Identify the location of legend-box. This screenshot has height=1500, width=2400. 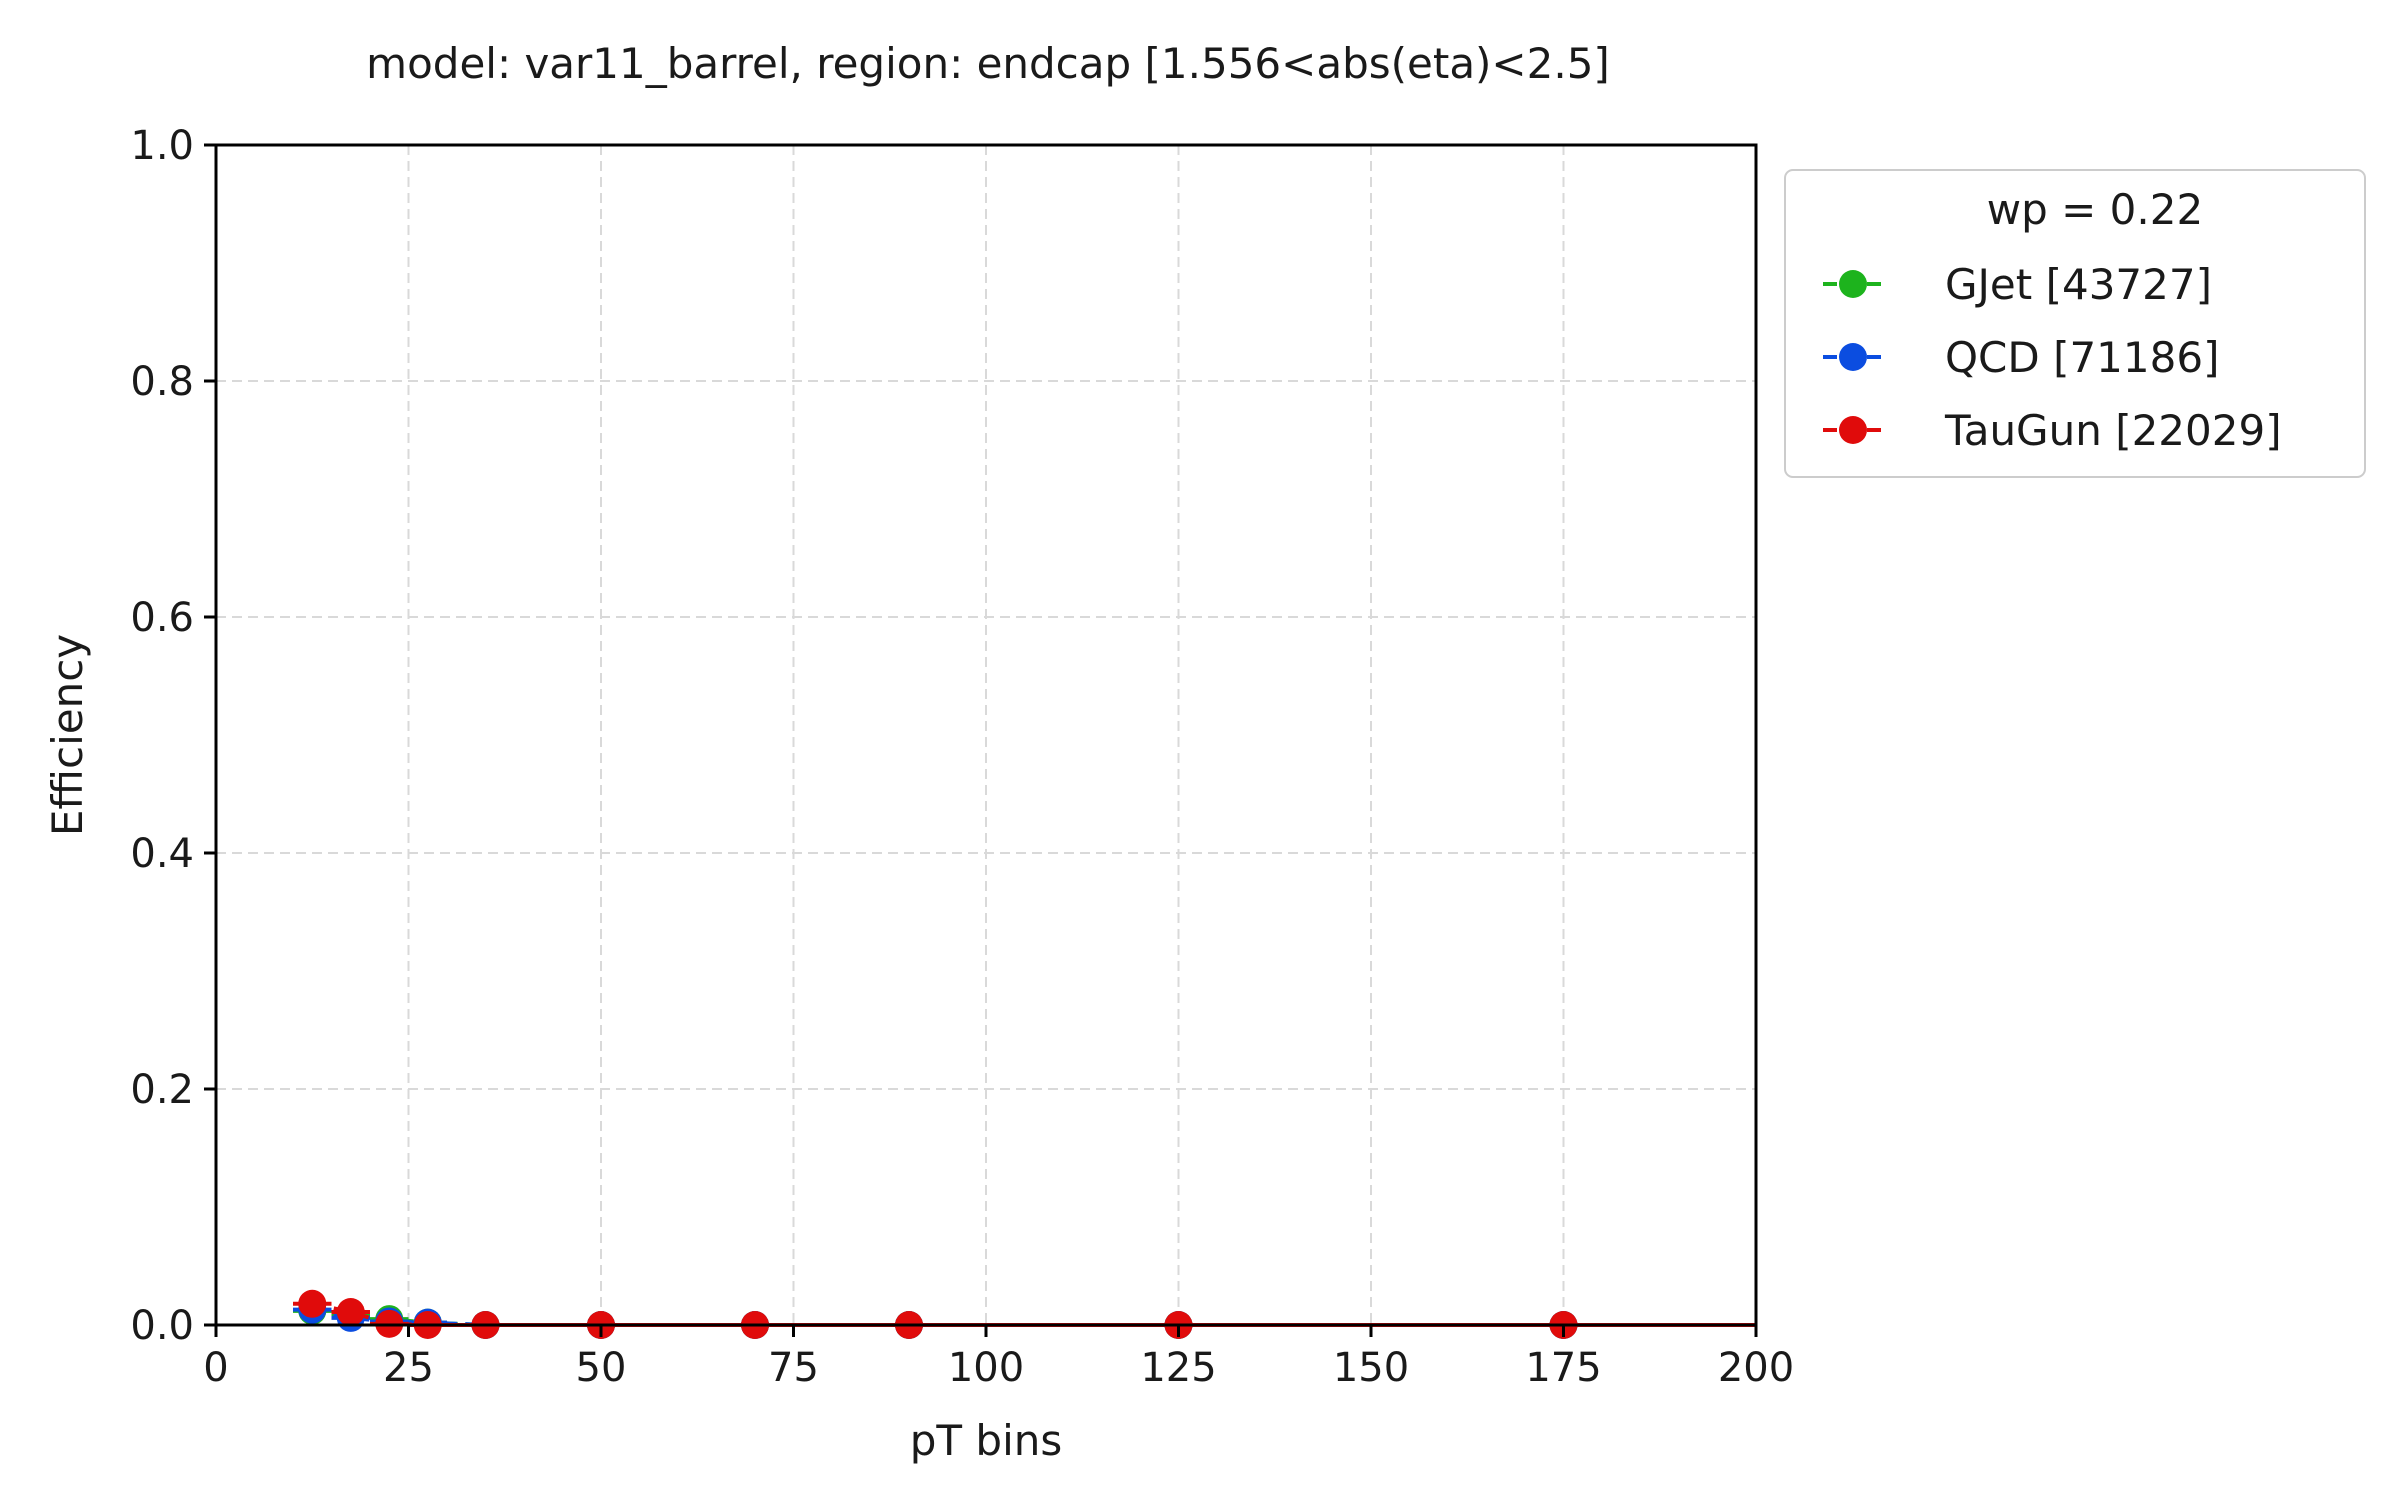
(2075, 323).